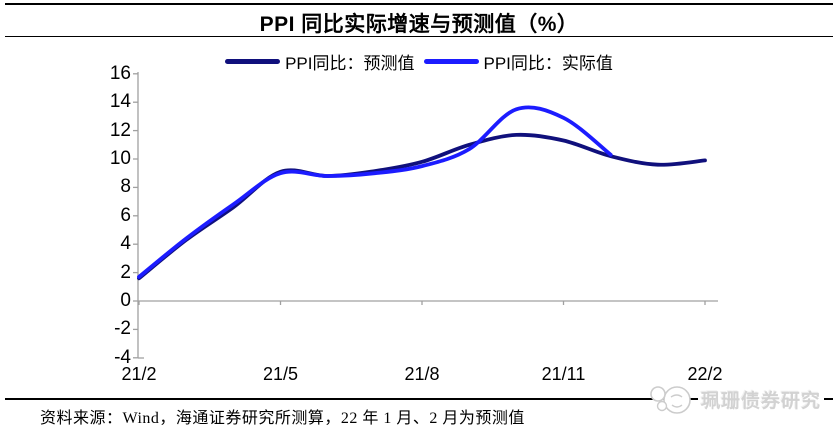 This screenshot has width=838, height=435. I want to click on y-axis-tick-label: 4, so click(125, 244).